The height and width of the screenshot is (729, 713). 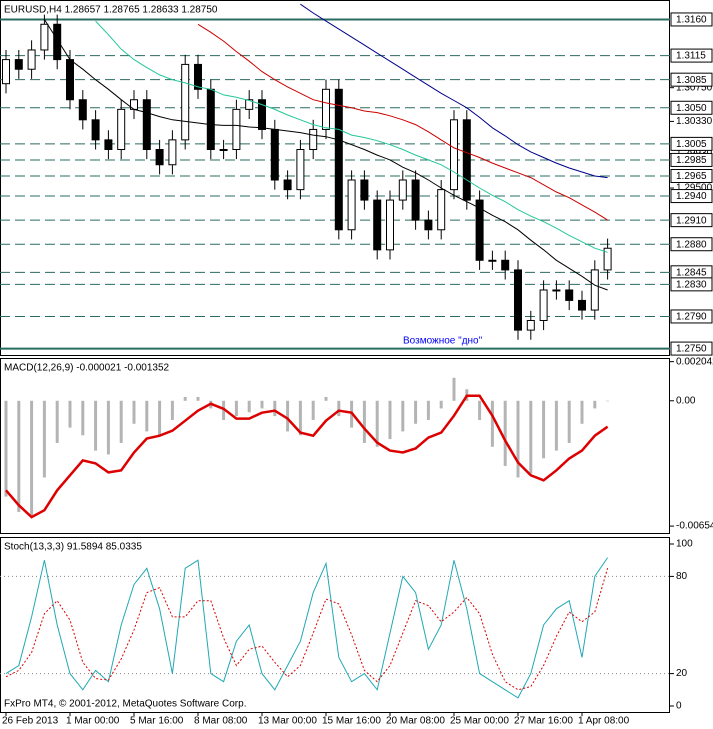 I want to click on x-tick-label: 26 Feb 2013, so click(x=30, y=721).